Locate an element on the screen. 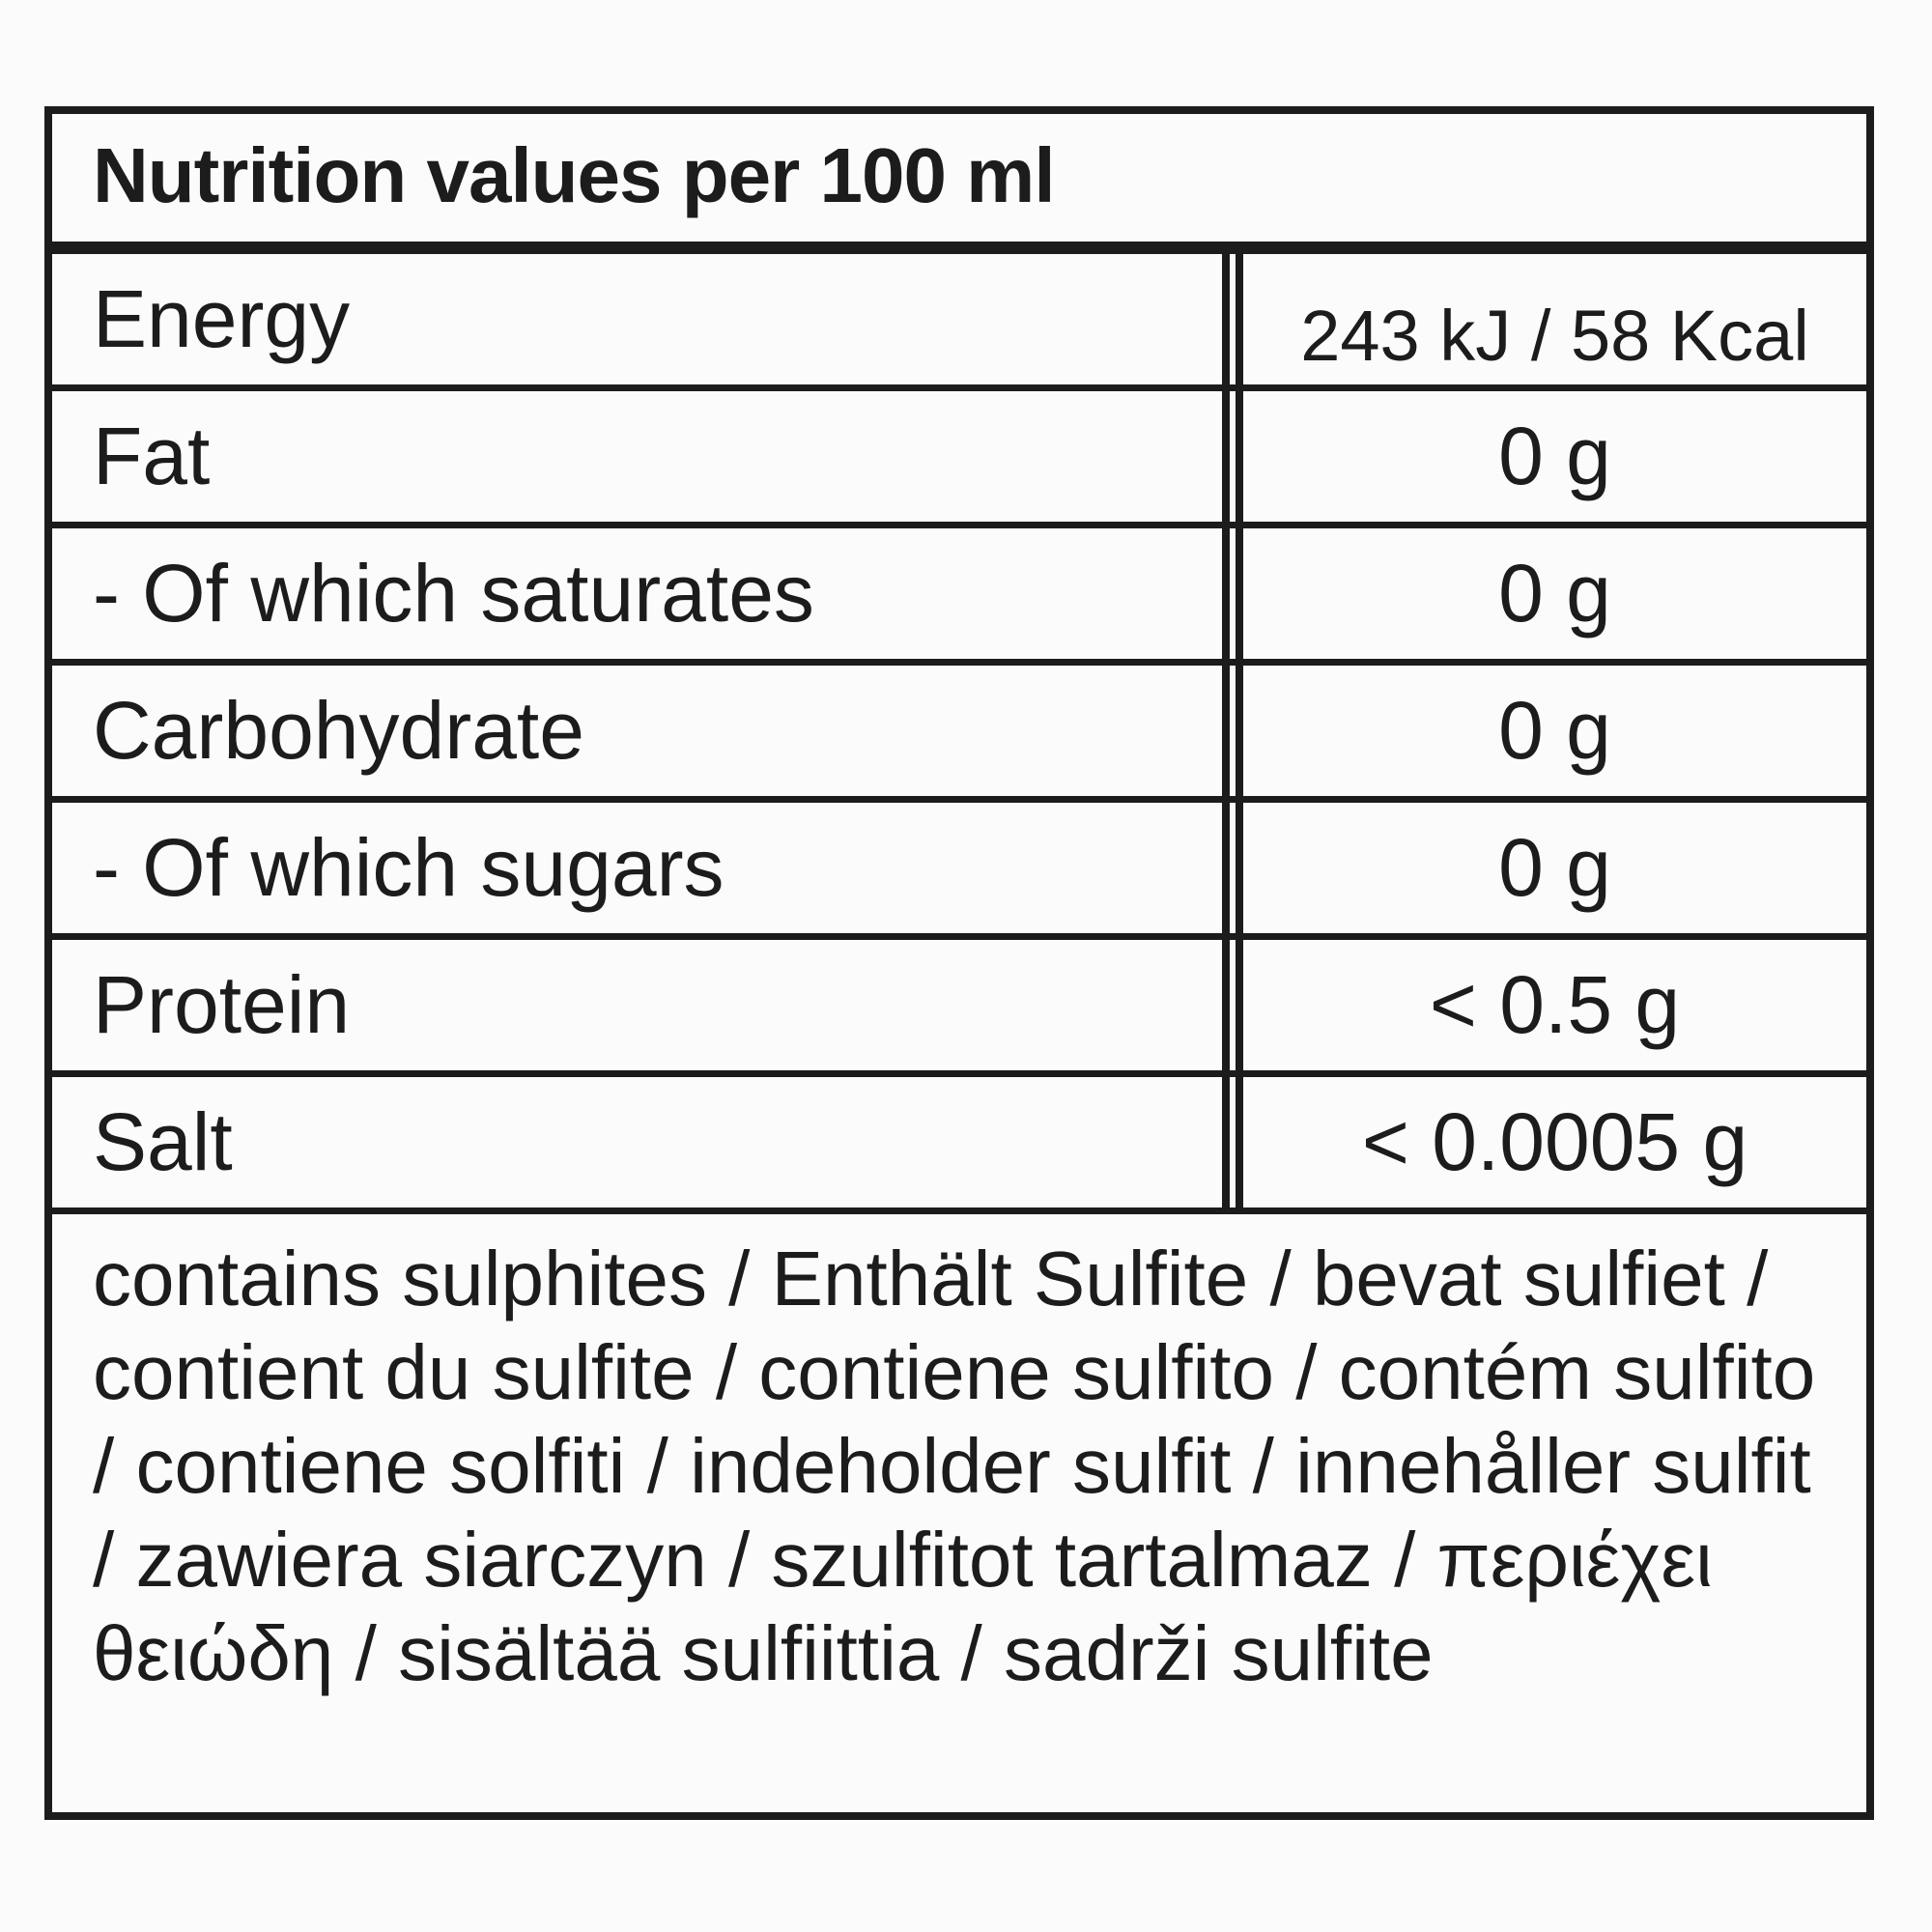 This screenshot has width=1932, height=1932. table-row: Fat 0 g is located at coordinates (959, 459).